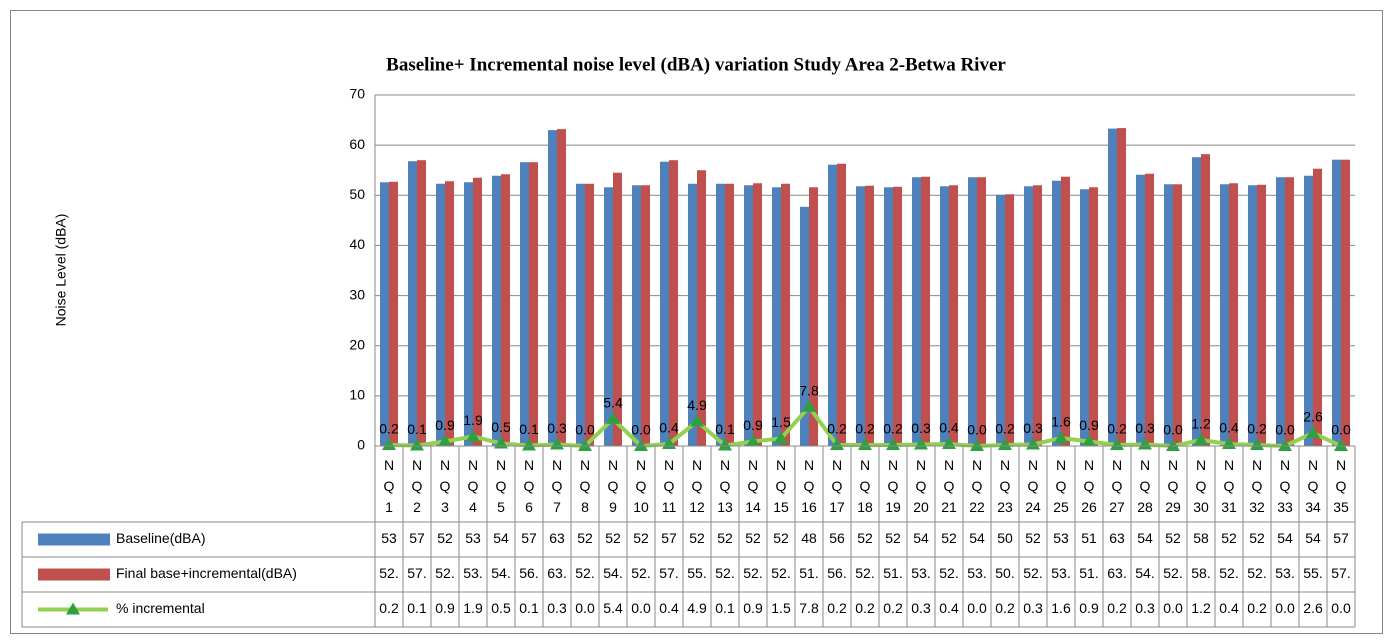  Describe the element at coordinates (1313, 417) in the screenshot. I see `data-label: 2.6` at that location.